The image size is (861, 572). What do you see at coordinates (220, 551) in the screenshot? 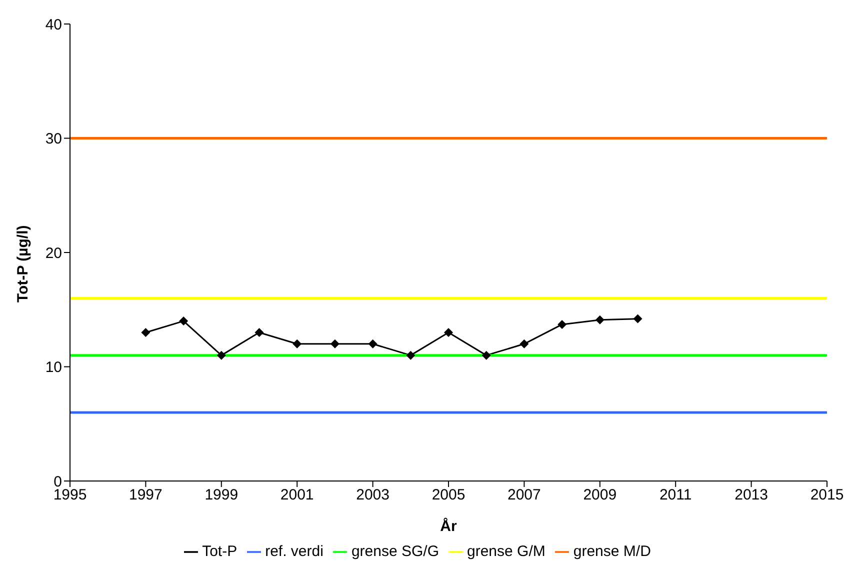
I see `legend-label: Tot-P` at bounding box center [220, 551].